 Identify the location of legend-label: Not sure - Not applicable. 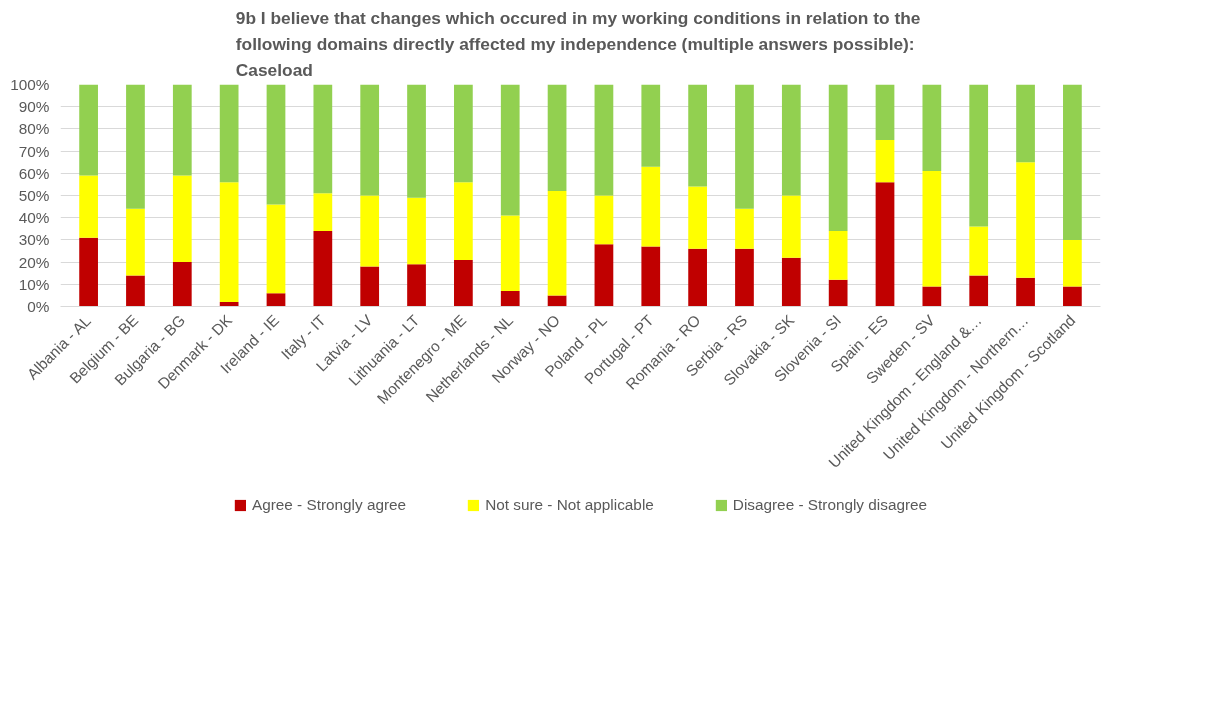
(569, 505).